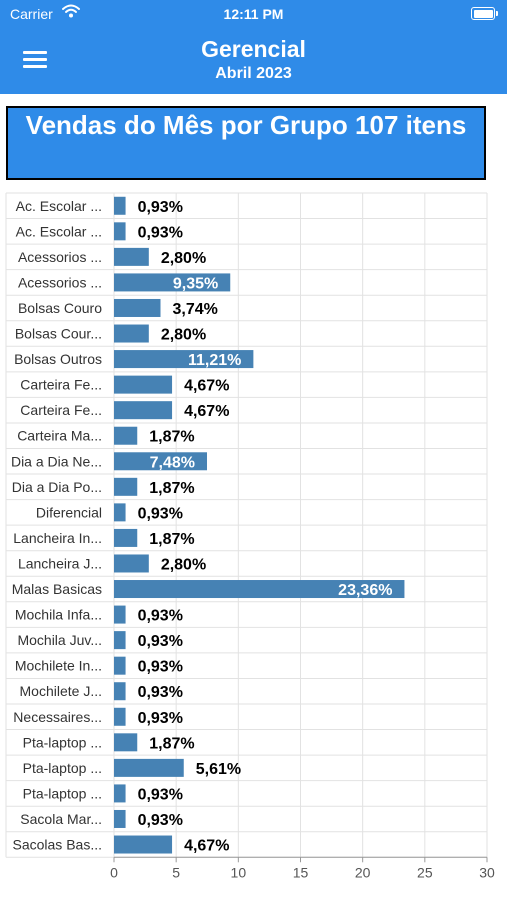 This screenshot has height=900, width=507. Describe the element at coordinates (35, 60) in the screenshot. I see `hamburger-menu-icon` at that location.